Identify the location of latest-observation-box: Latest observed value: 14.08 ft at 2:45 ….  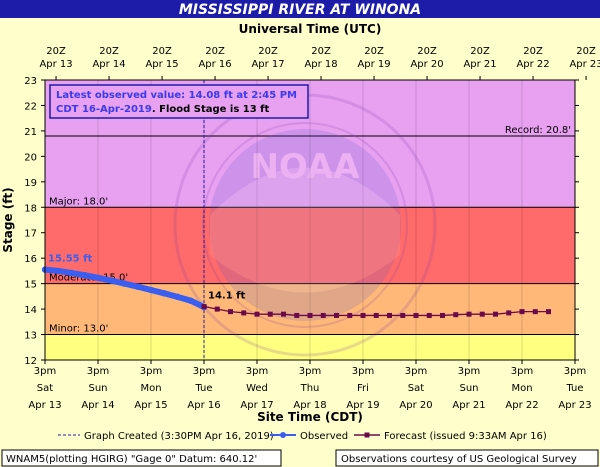
(179, 101).